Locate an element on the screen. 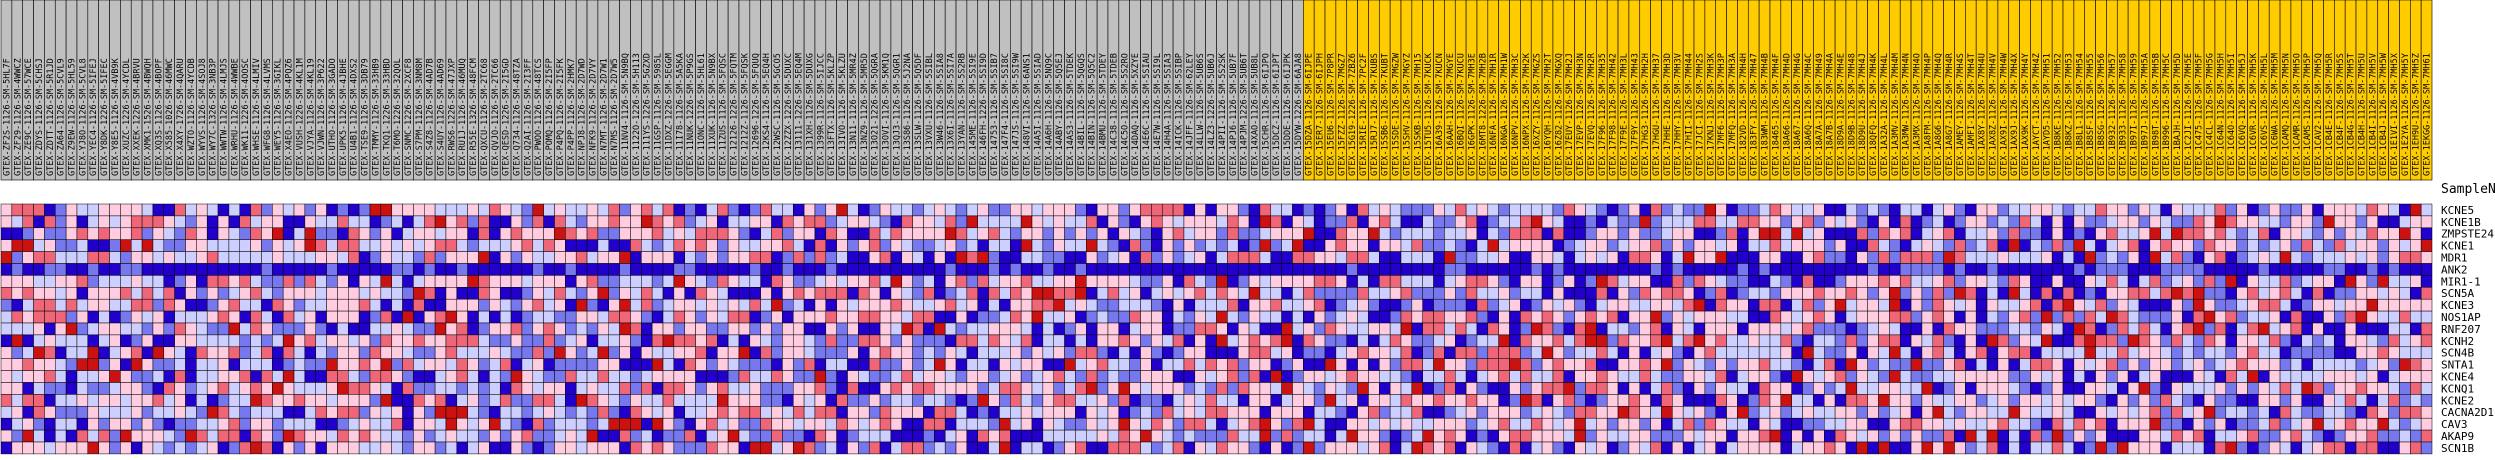  sample-label: GTEX-1A3MX-1126-SM-7MH4O is located at coordinates (1917, 114).